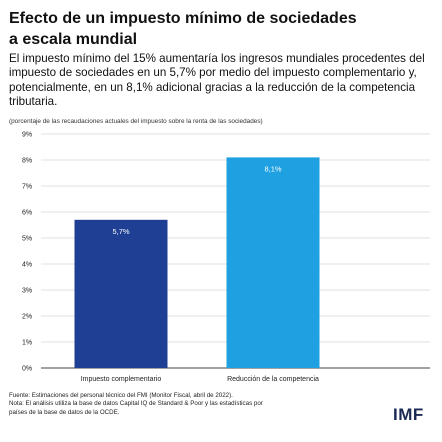 The width and height of the screenshot is (442, 442). What do you see at coordinates (27, 213) in the screenshot?
I see `y-tick-label: 6%` at bounding box center [27, 213].